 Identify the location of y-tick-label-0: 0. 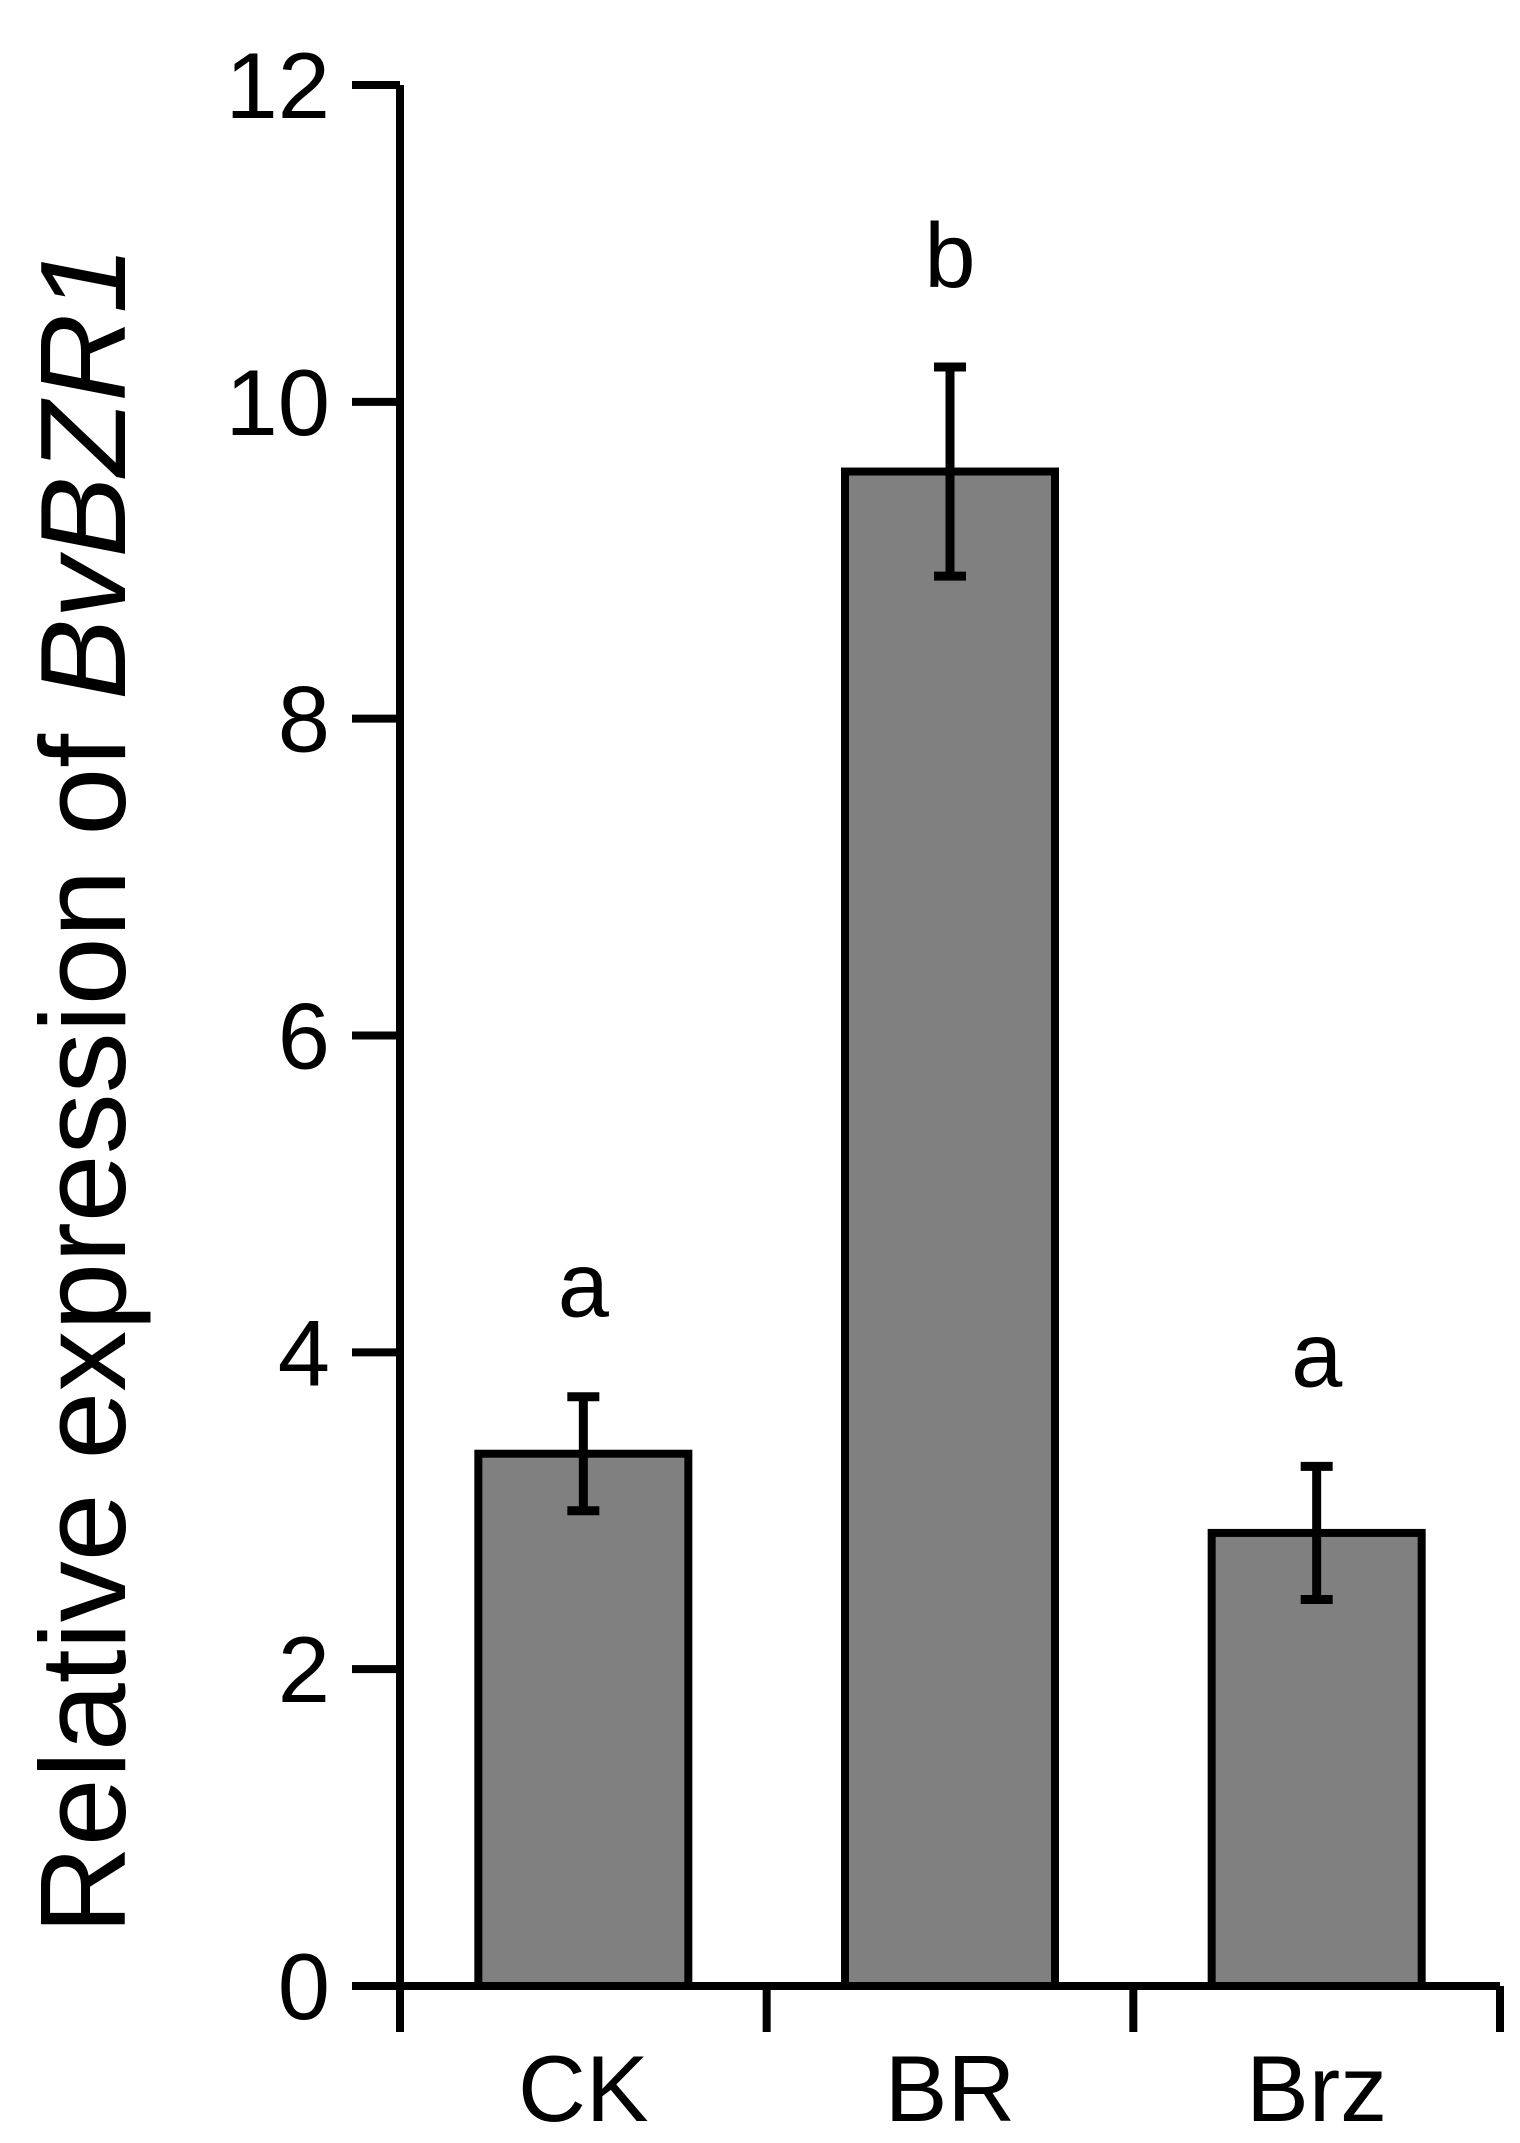
(304, 1986).